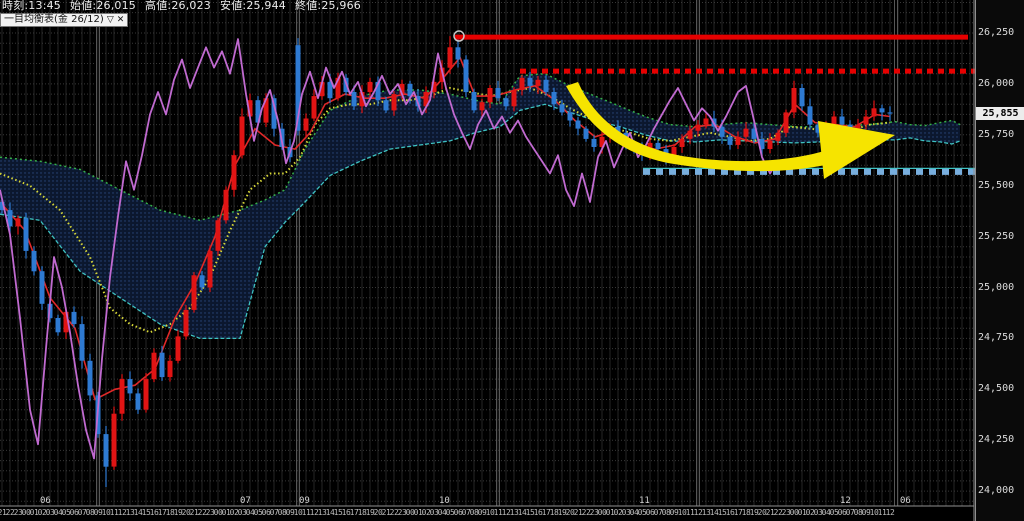  I want to click on indicator-label: 一目均衡表(金 26/12), so click(54, 19).